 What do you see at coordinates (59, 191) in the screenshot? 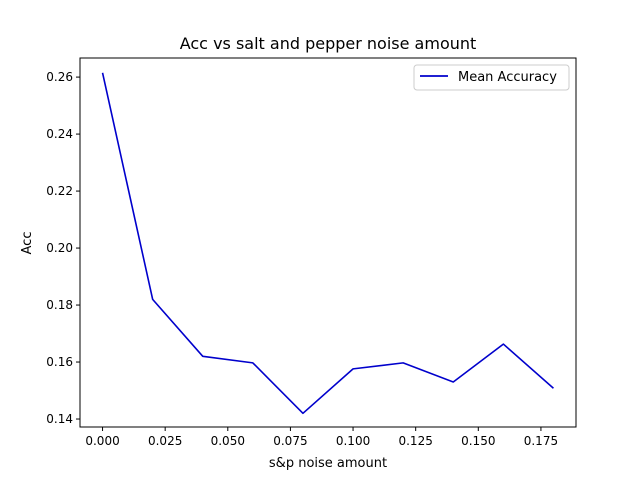
I see `y-tick-label: 0.22` at bounding box center [59, 191].